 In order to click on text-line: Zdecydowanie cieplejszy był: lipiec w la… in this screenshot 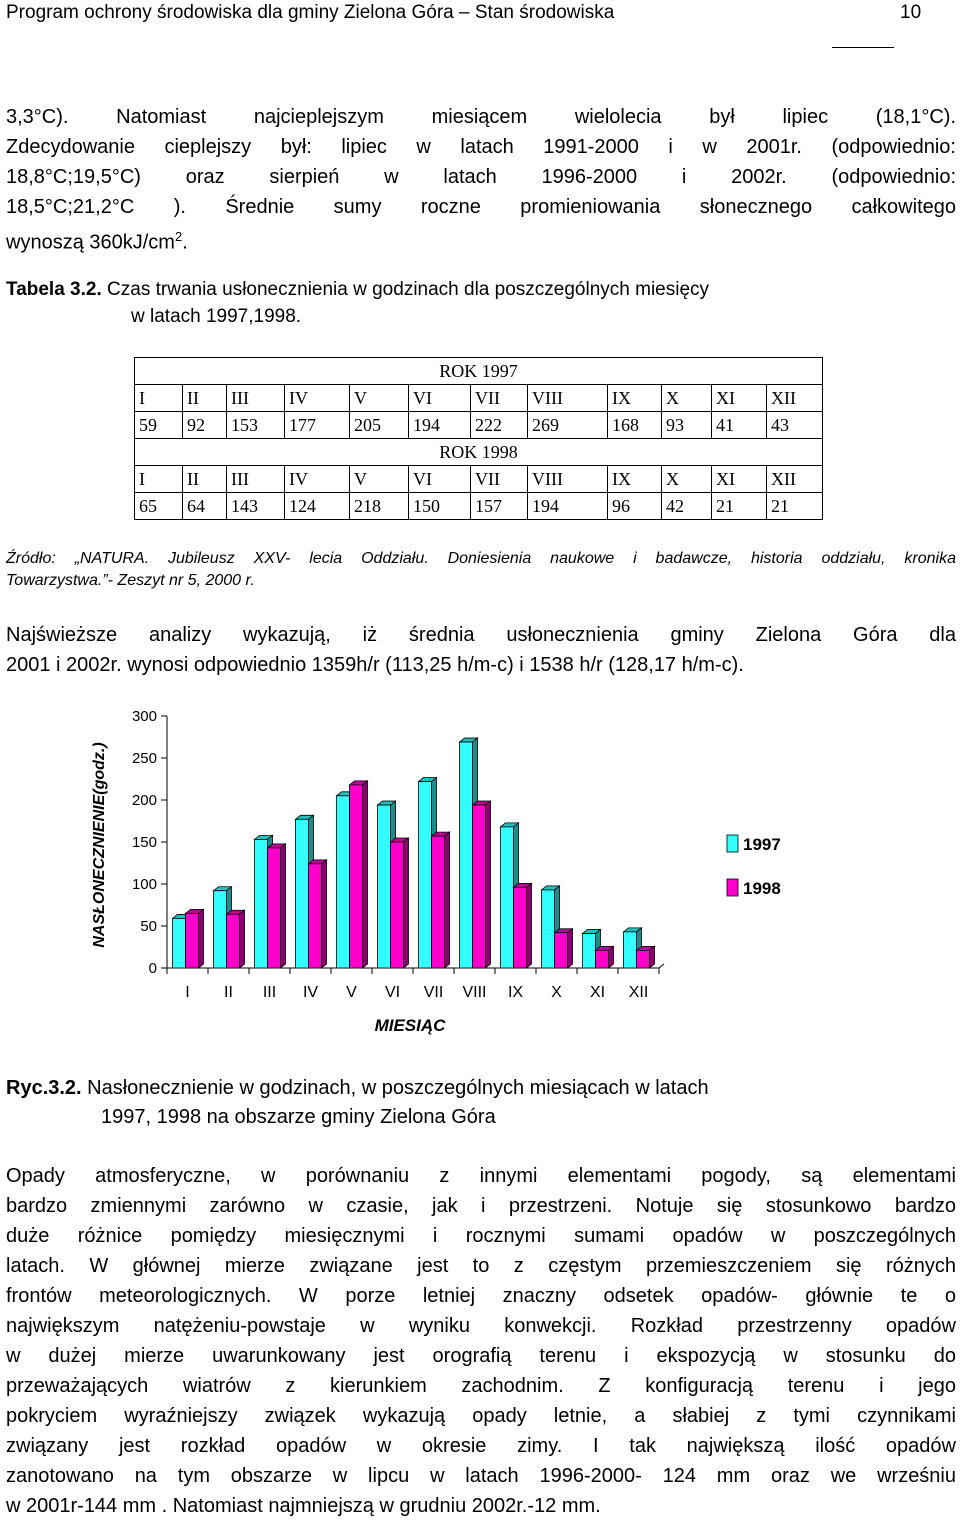, I will do `click(481, 147)`.